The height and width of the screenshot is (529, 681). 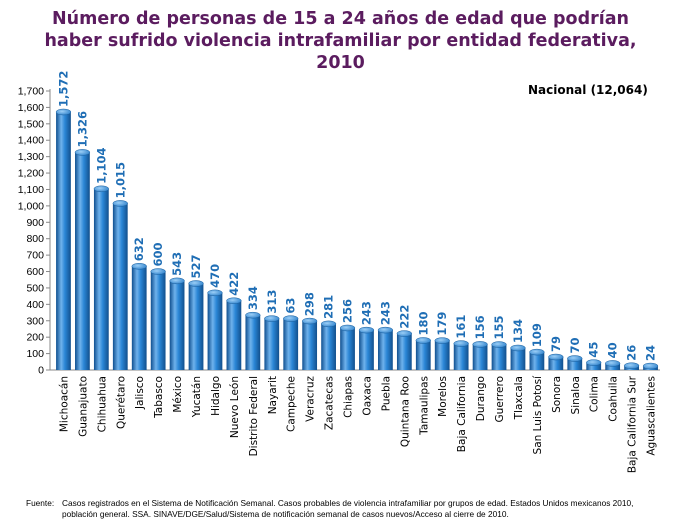 What do you see at coordinates (178, 394) in the screenshot?
I see `category-label: México` at bounding box center [178, 394].